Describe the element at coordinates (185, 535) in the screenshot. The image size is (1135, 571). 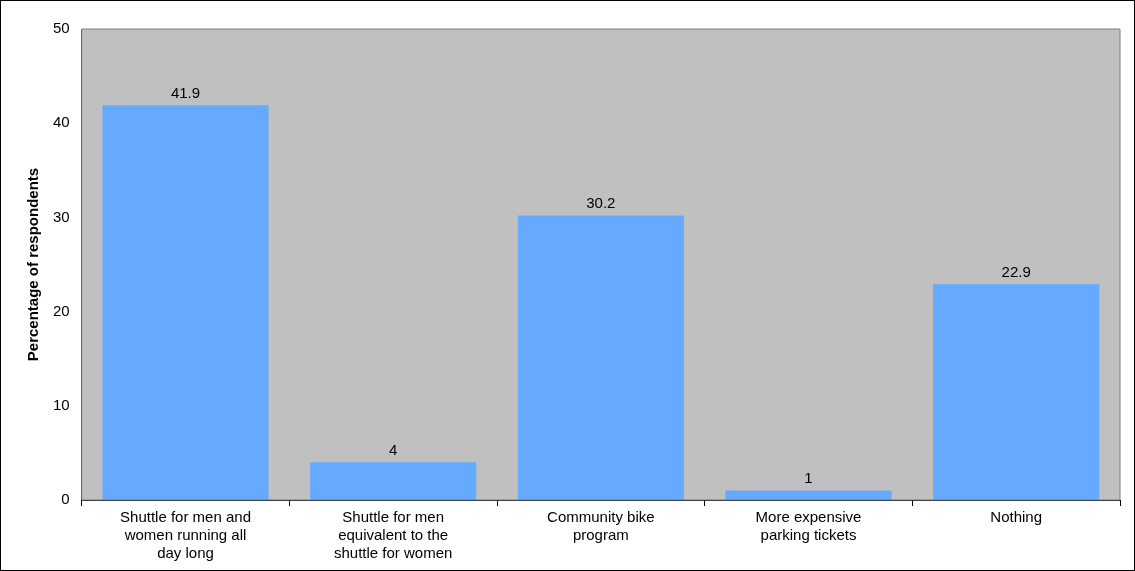
I see `x-tick-label: Shuttle for men and women running all day long` at that location.